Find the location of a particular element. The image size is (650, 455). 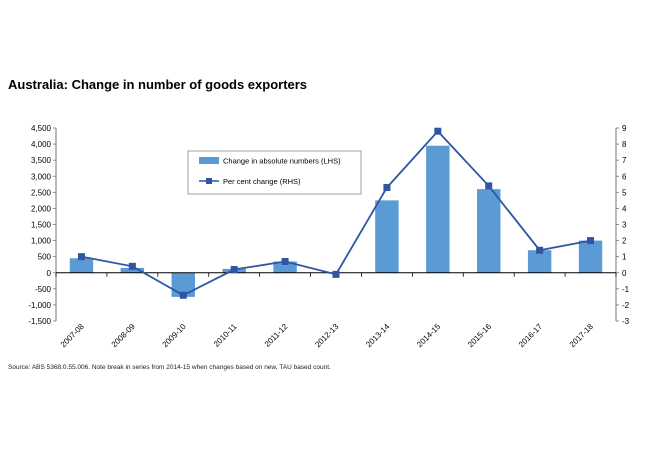

left-tick-label: -1,000 is located at coordinates (39, 305).